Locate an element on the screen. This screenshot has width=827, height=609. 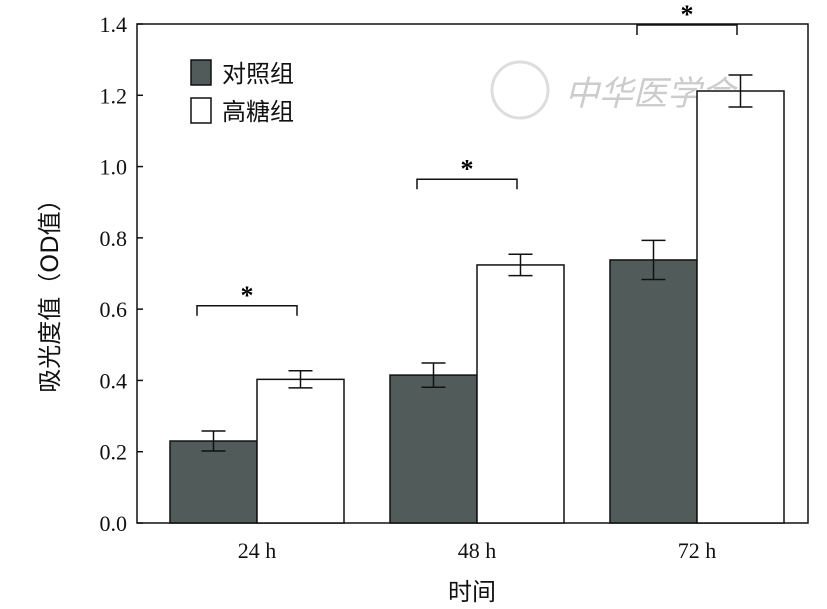
y-axis-label: 吸光度值（OD值） is located at coordinates (50, 289).